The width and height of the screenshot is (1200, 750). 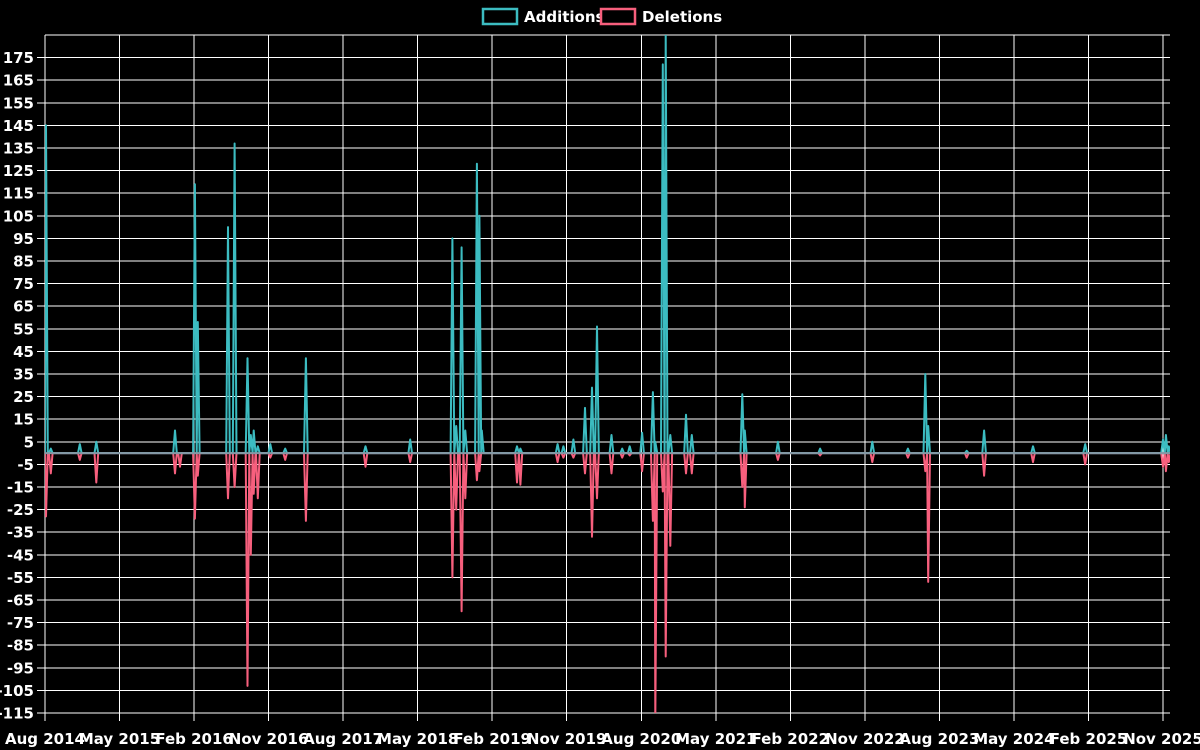 What do you see at coordinates (715, 739) in the screenshot?
I see `x-axis-label: May 2021` at bounding box center [715, 739].